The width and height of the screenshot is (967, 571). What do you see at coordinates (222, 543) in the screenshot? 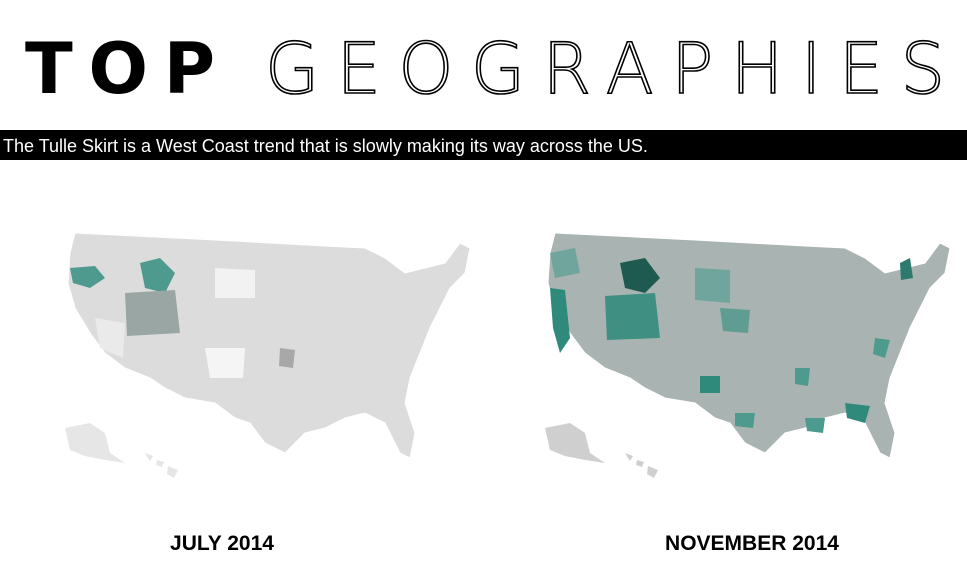
I see `map-label: JULY 2014` at bounding box center [222, 543].